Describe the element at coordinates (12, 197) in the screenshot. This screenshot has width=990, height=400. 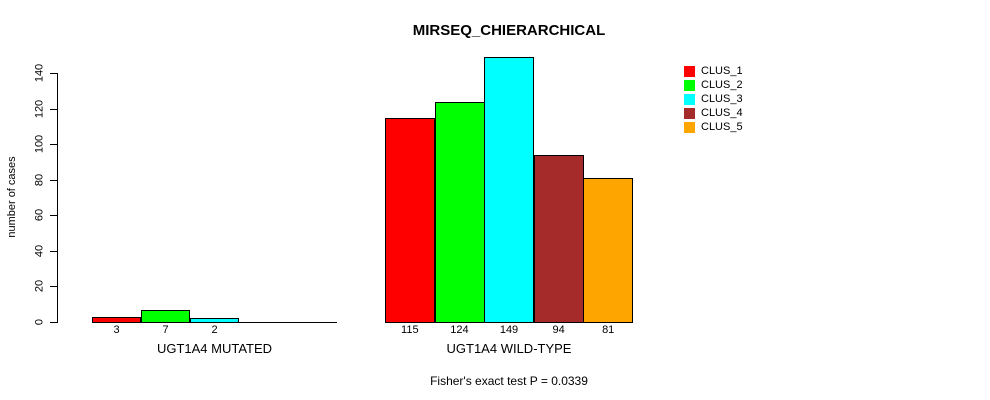
I see `y-axis-label: number of cases` at that location.